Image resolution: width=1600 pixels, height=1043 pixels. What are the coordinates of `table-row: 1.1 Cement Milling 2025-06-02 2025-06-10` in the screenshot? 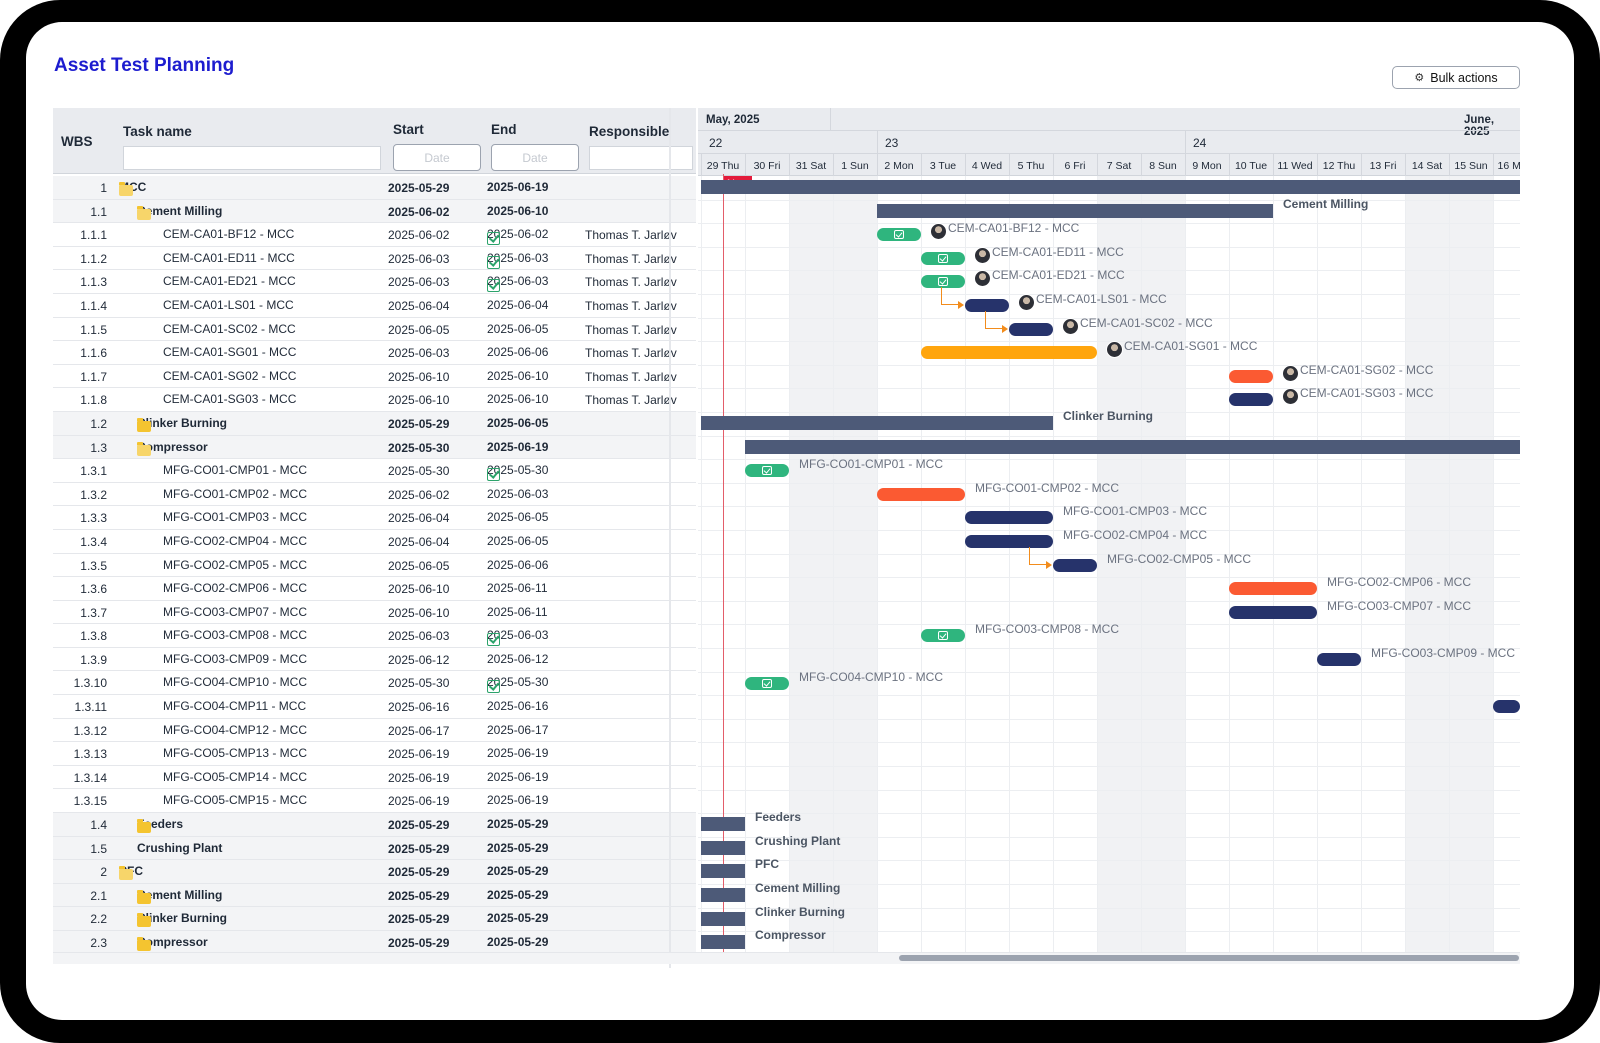 It's located at (374, 211).